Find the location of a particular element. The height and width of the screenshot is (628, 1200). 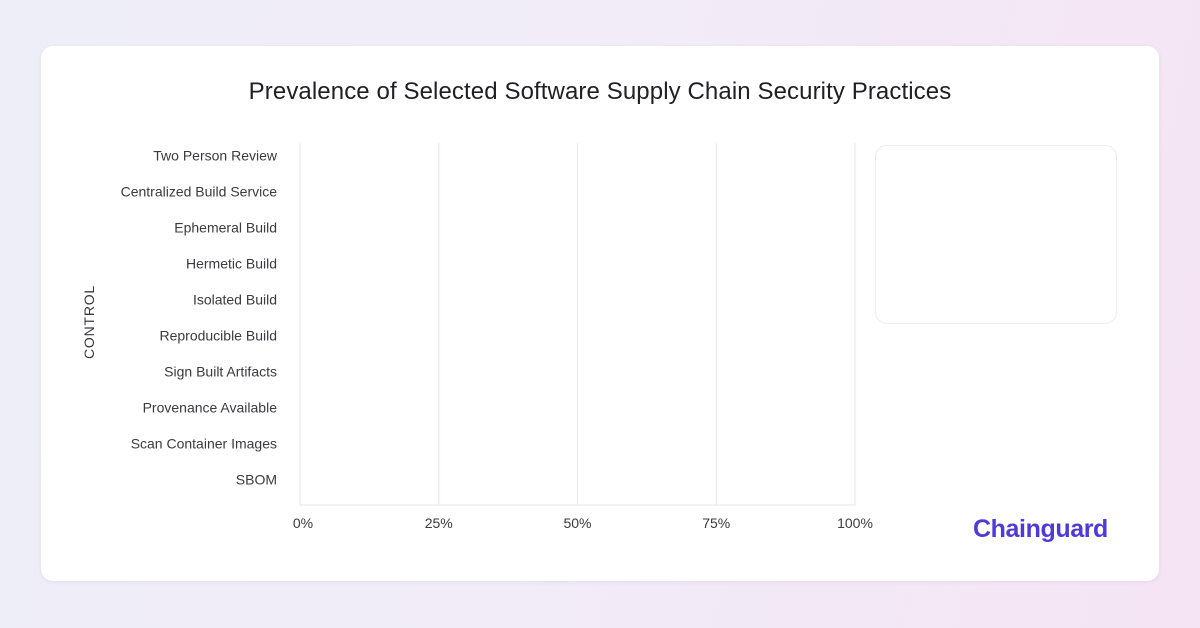

x-tick-labels: 0% 25% 50% 75% 100% is located at coordinates (583, 523).